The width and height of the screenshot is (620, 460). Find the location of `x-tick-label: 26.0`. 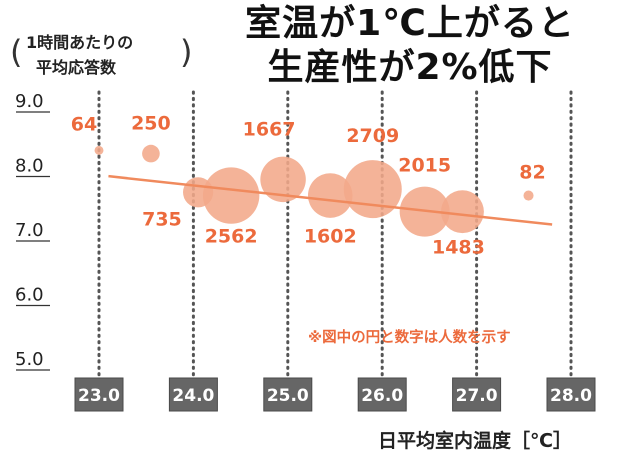

x-tick-label: 26.0 is located at coordinates (382, 396).